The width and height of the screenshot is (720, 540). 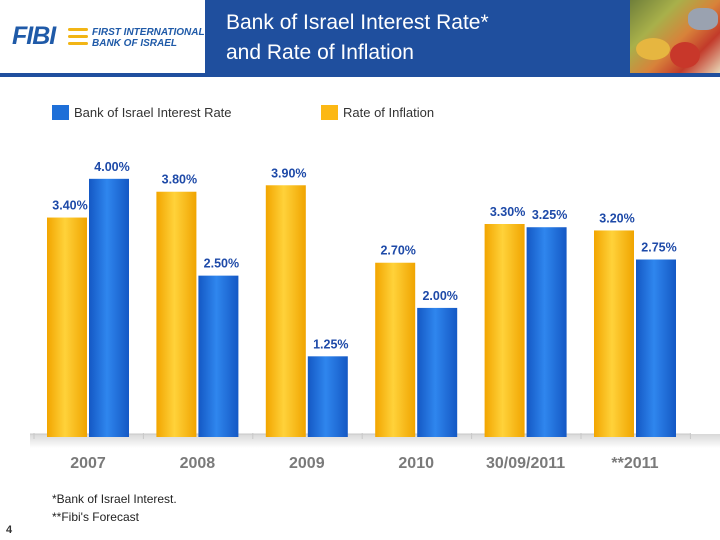 I want to click on data-label-inflation-4: 3.30%, so click(x=507, y=212).